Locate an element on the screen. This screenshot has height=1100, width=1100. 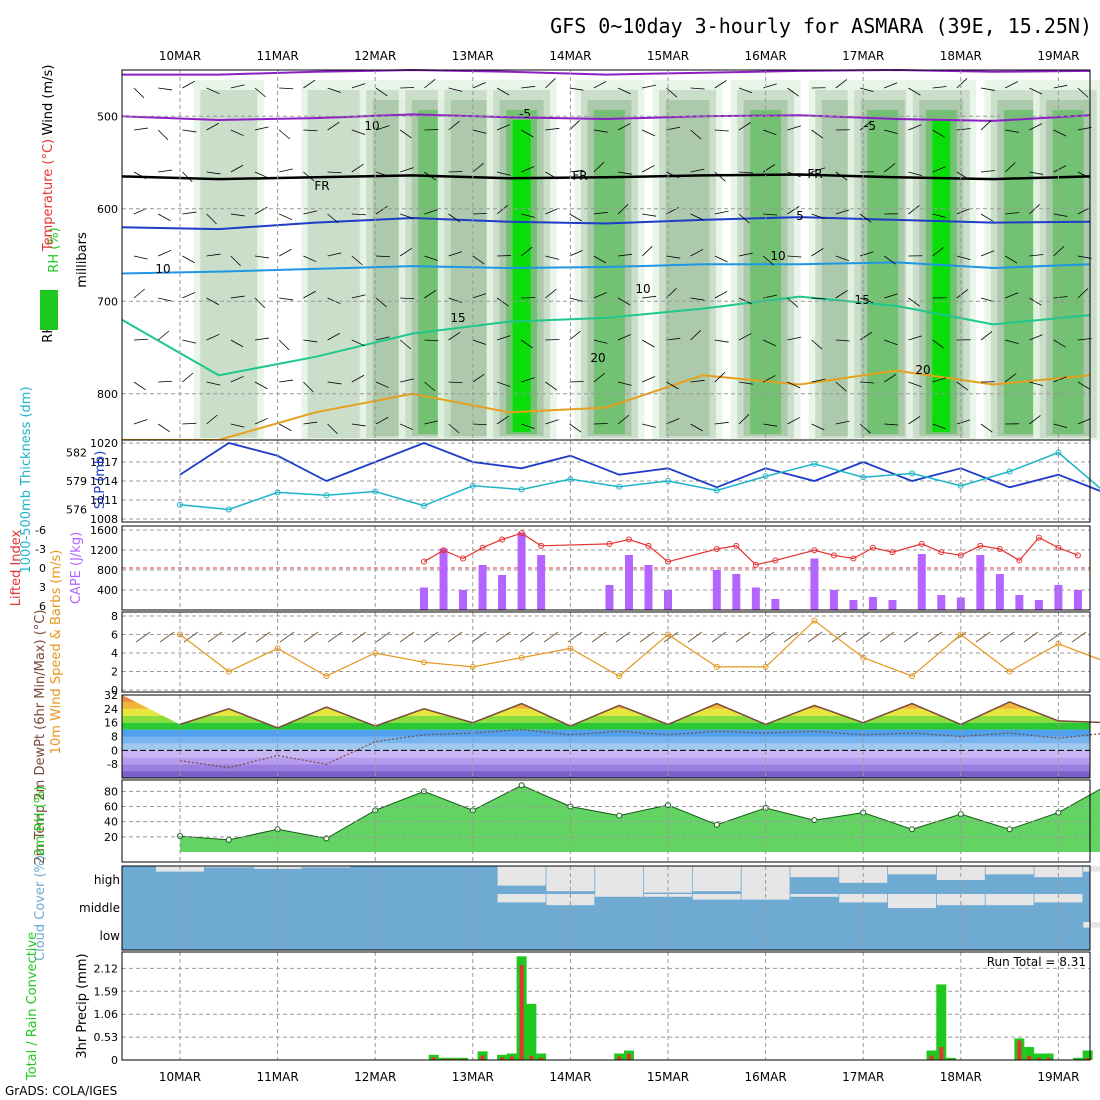
wind-speed-point is located at coordinates (912, 676).